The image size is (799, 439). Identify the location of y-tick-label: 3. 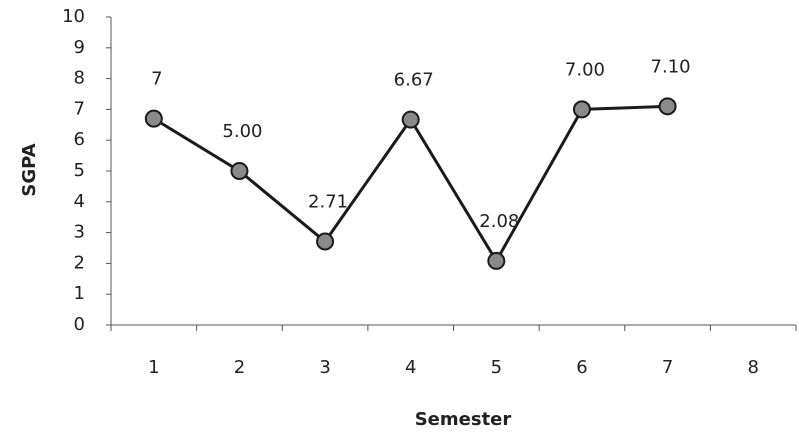
(79, 232).